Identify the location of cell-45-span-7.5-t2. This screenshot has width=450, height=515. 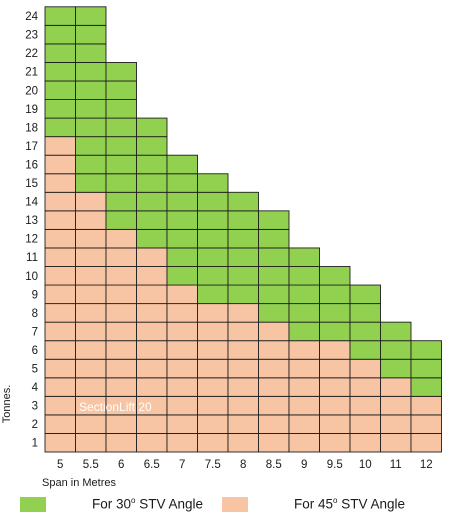
(213, 424).